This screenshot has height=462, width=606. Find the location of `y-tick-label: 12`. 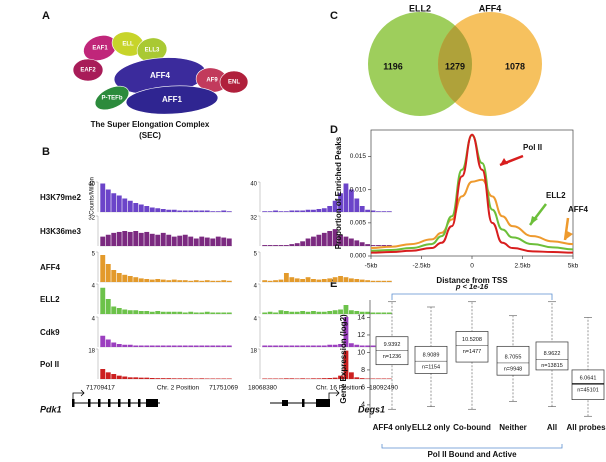

y-tick-label: 12 is located at coordinates (361, 335).